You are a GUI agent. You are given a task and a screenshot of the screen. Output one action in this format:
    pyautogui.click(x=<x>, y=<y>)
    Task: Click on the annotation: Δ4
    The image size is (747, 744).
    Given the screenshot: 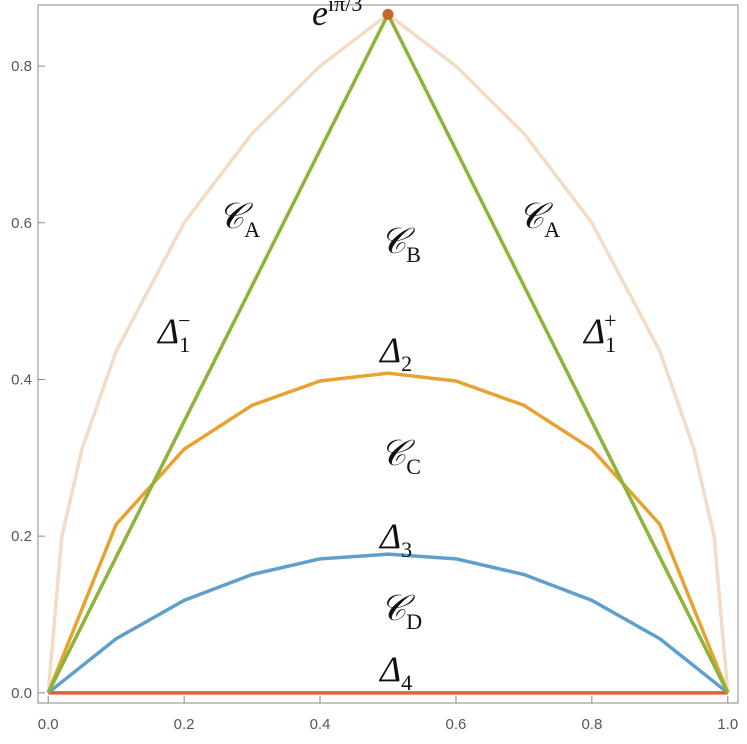 What is the action you would take?
    pyautogui.click(x=395, y=672)
    